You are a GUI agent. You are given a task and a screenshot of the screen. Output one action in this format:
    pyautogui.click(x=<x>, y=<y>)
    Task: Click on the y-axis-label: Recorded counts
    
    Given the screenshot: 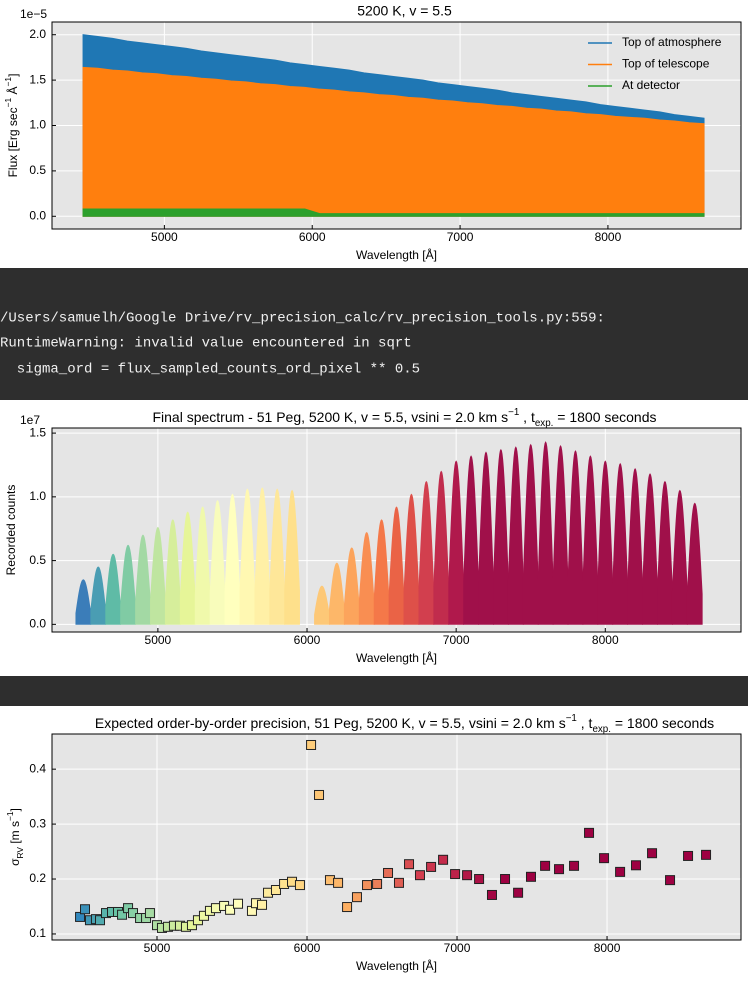 What is the action you would take?
    pyautogui.click(x=11, y=530)
    